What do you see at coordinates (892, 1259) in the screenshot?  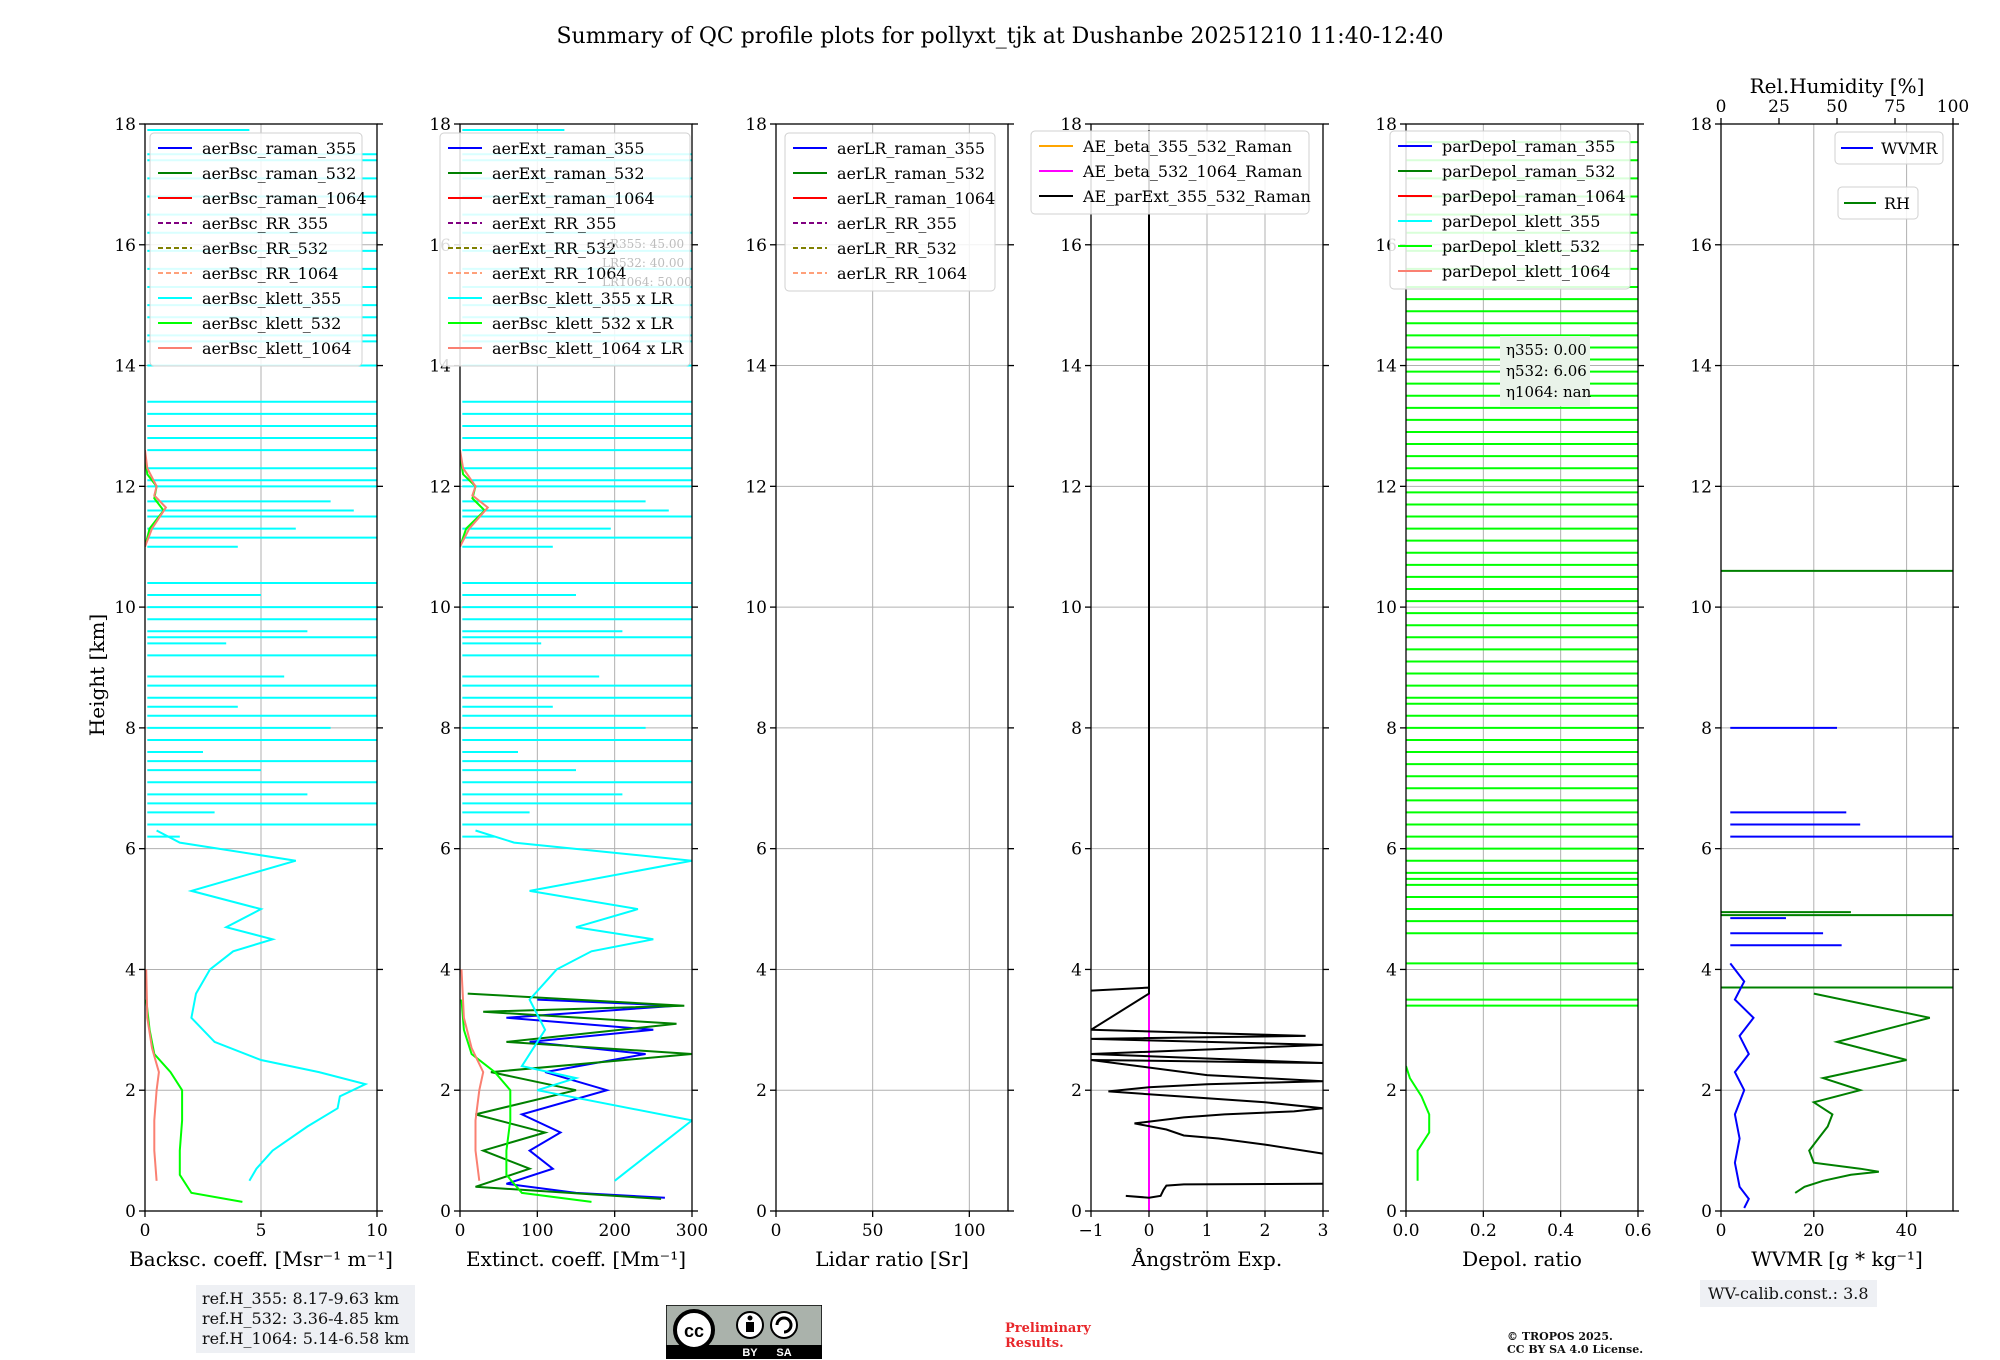 I see `xaxis-label: Lidar ratio [Sr]` at bounding box center [892, 1259].